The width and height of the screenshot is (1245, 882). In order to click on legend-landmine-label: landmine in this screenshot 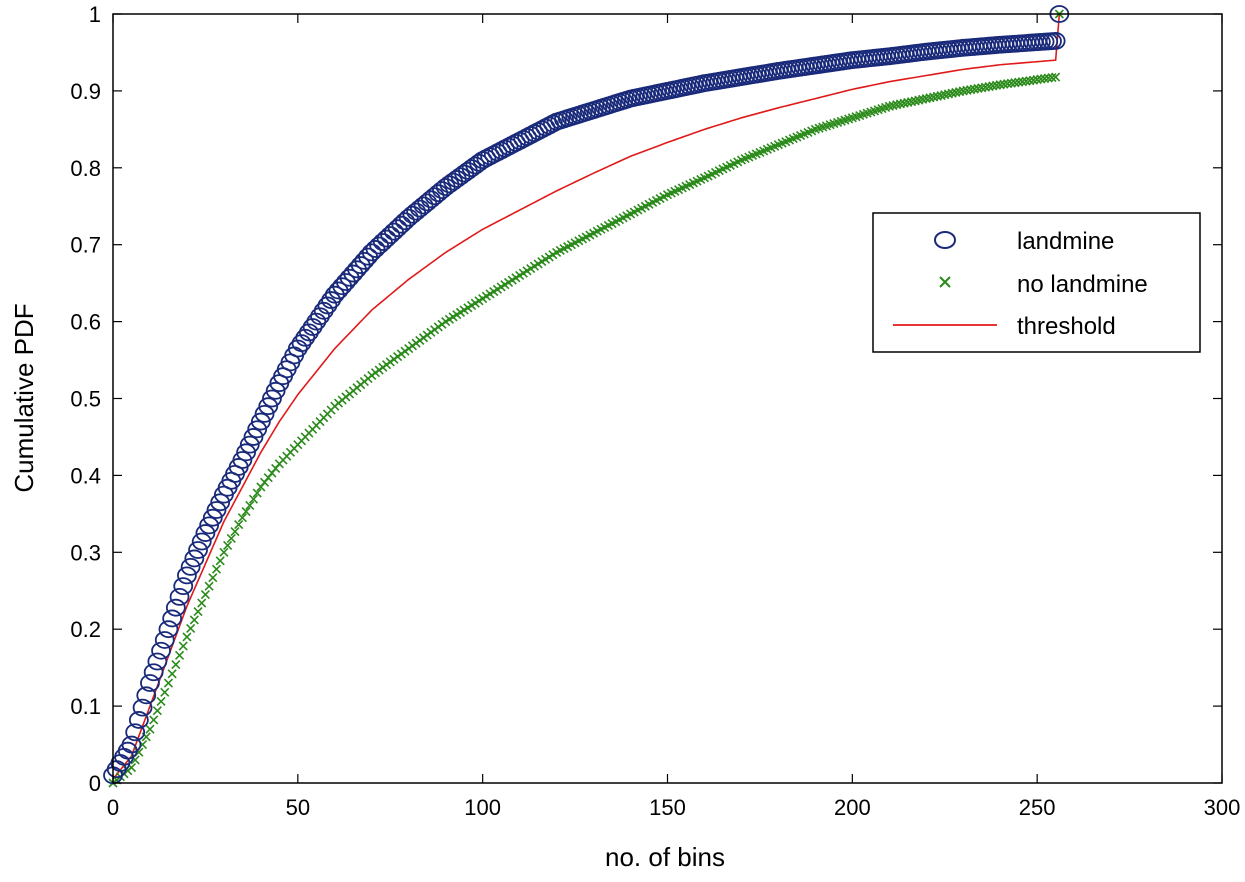, I will do `click(1065, 241)`.